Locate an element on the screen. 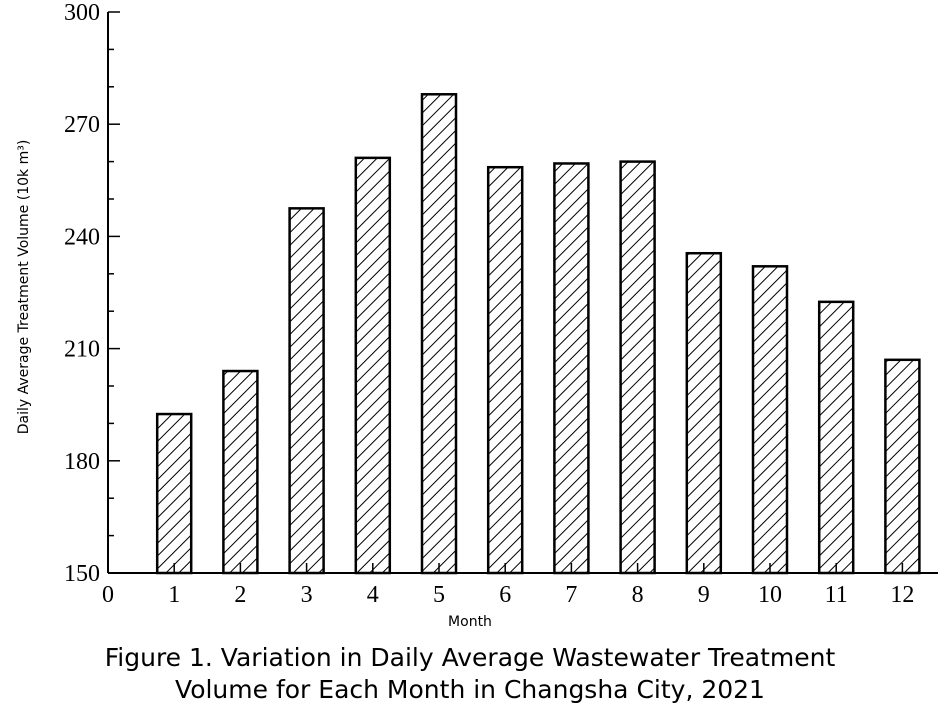 The width and height of the screenshot is (950, 706). x-tick-label: 6 is located at coordinates (505, 595).